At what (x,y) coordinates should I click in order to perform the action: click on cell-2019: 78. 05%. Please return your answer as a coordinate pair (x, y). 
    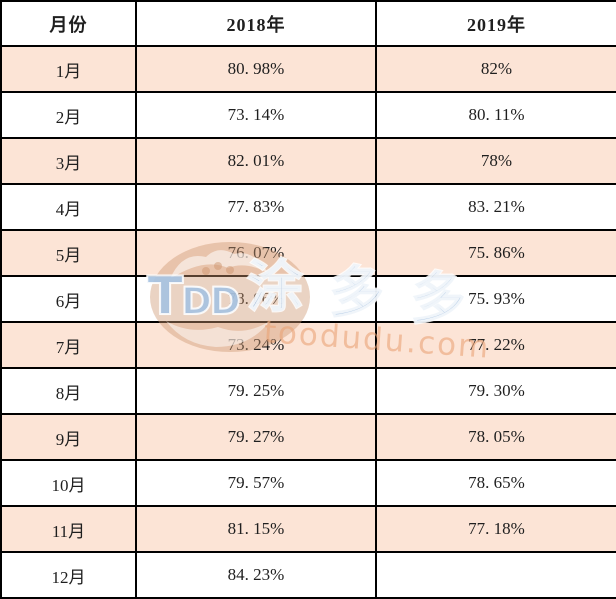
    Looking at the image, I should click on (495, 437).